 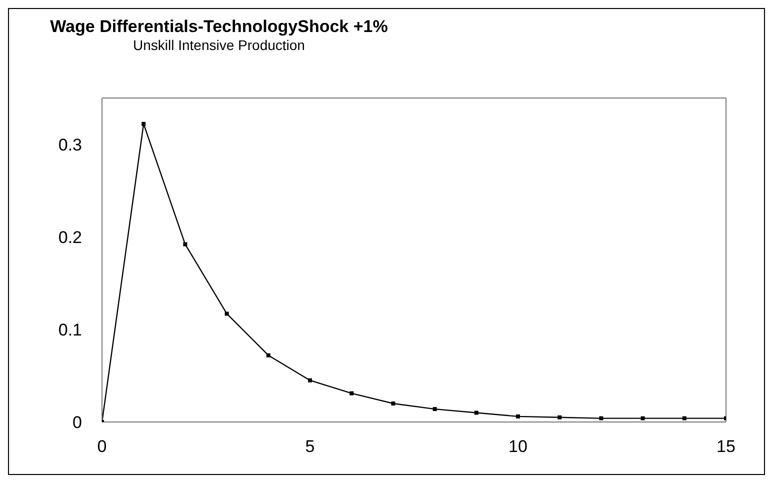 I want to click on x-tick-label: 5, so click(x=310, y=446).